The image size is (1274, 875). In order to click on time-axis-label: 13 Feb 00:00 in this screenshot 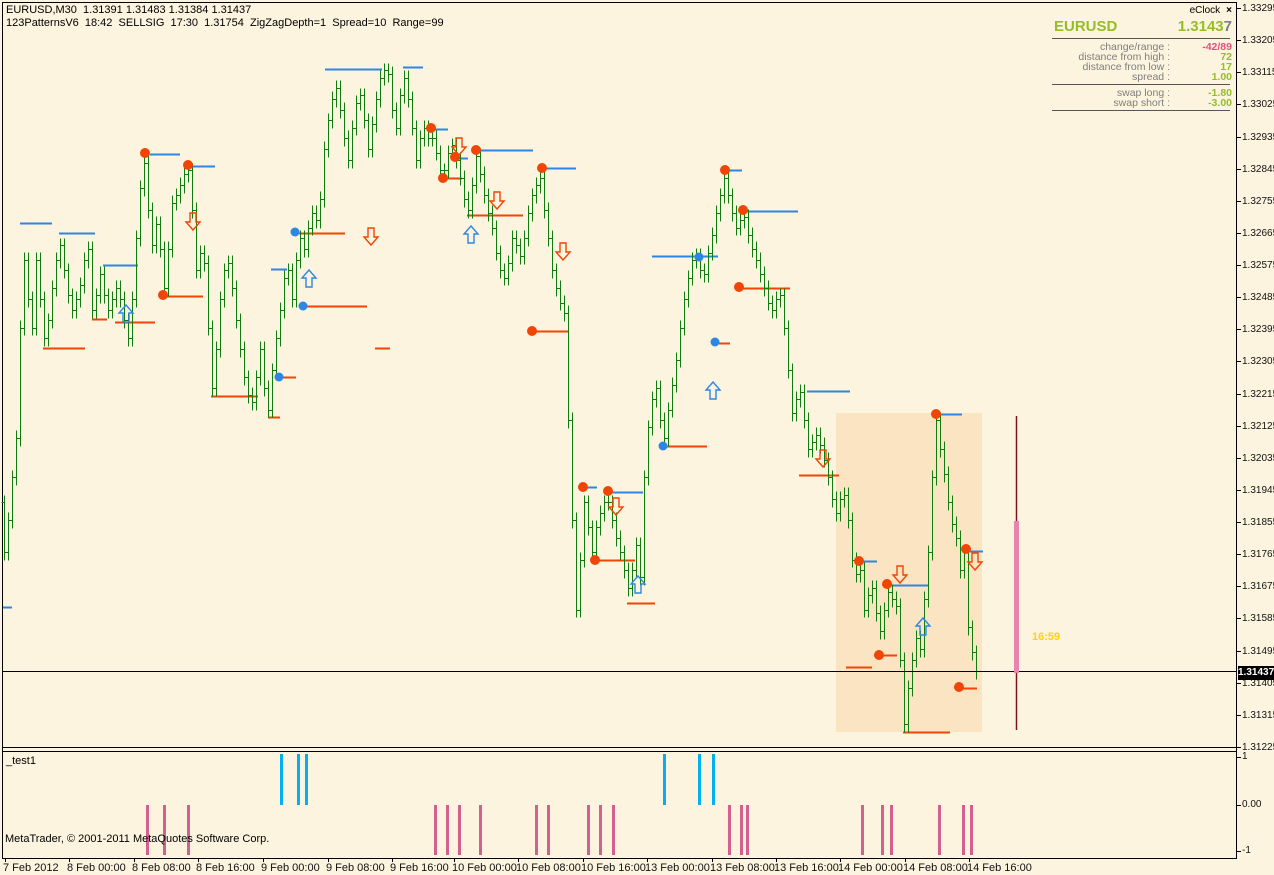, I will do `click(677, 868)`.